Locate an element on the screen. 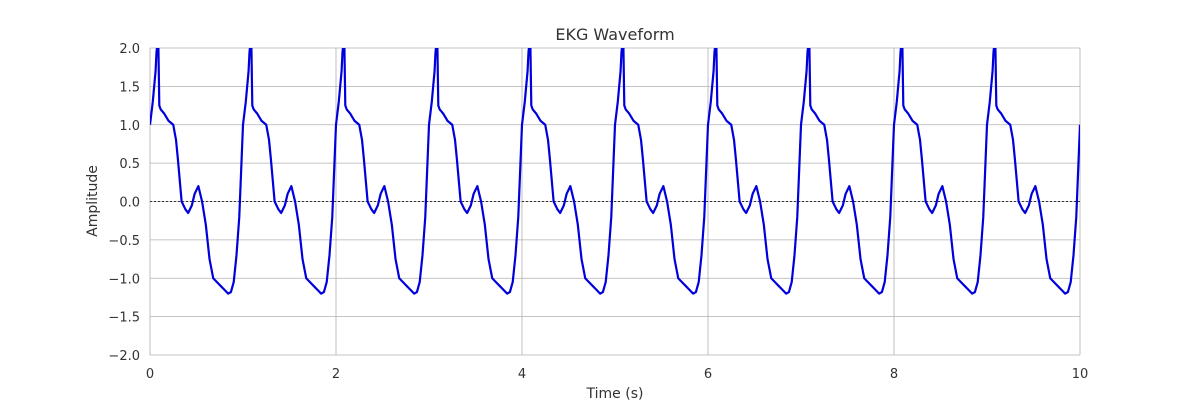 Image resolution: width=1200 pixels, height=400 pixels. y-tick-label: 1.5 is located at coordinates (129, 87).